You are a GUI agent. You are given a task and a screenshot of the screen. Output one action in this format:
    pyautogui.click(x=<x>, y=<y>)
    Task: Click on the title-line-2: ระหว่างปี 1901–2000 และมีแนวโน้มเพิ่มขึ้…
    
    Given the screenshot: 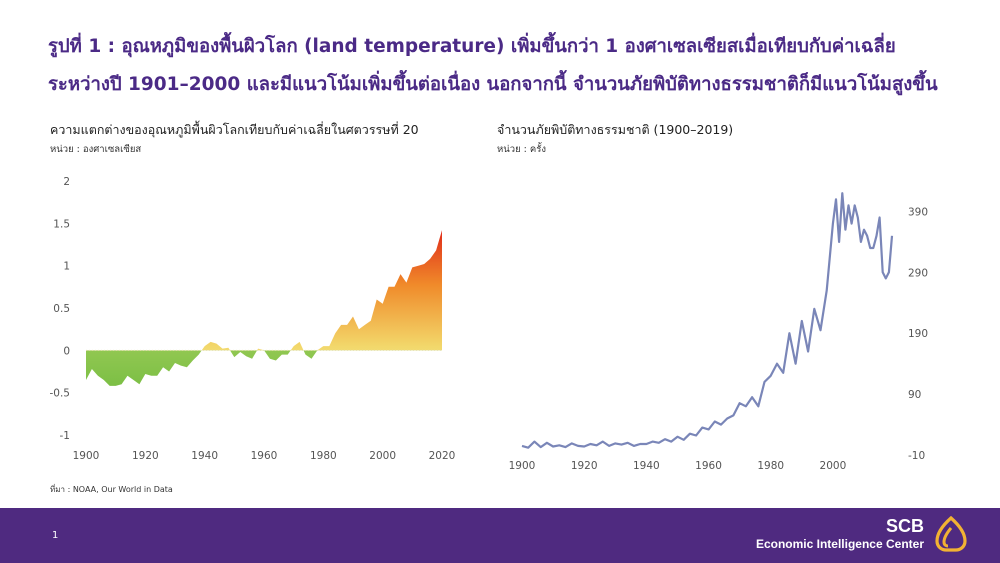 What is the action you would take?
    pyautogui.click(x=493, y=84)
    